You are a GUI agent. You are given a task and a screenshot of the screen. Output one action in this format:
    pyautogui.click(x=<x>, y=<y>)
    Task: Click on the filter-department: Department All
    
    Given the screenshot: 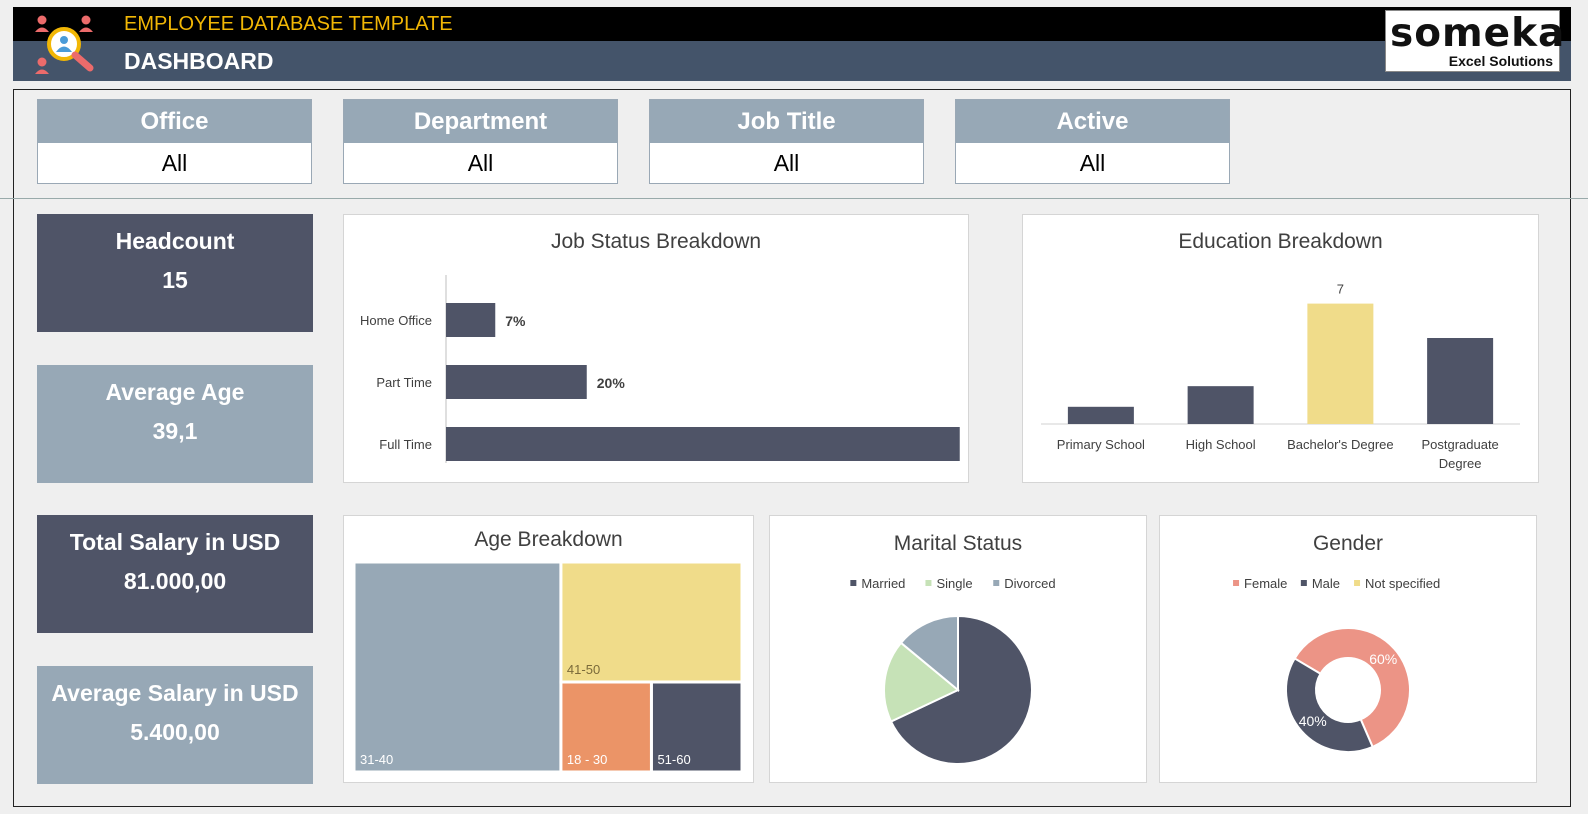 What is the action you would take?
    pyautogui.click(x=480, y=141)
    